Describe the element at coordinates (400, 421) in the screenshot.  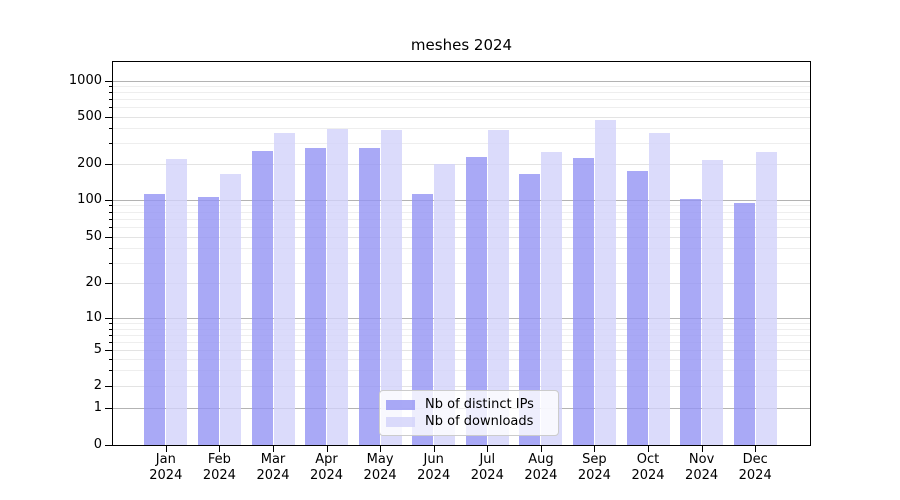
I see `legend-swatch-downloads` at that location.